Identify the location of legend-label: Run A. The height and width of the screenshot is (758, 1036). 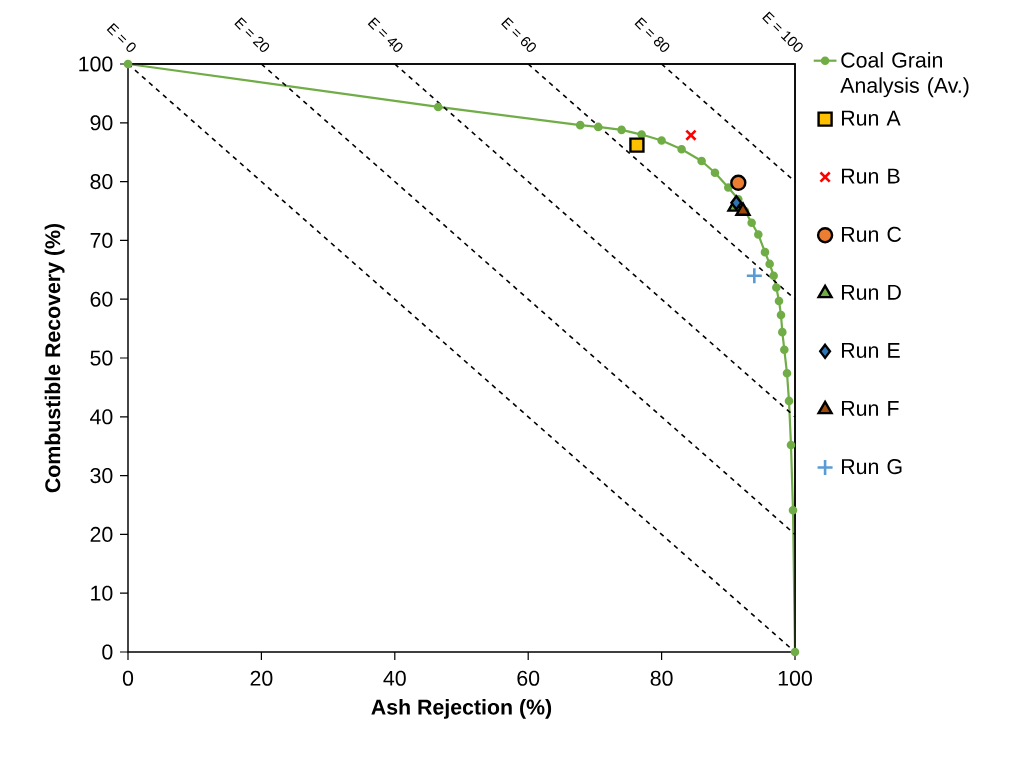
(871, 118).